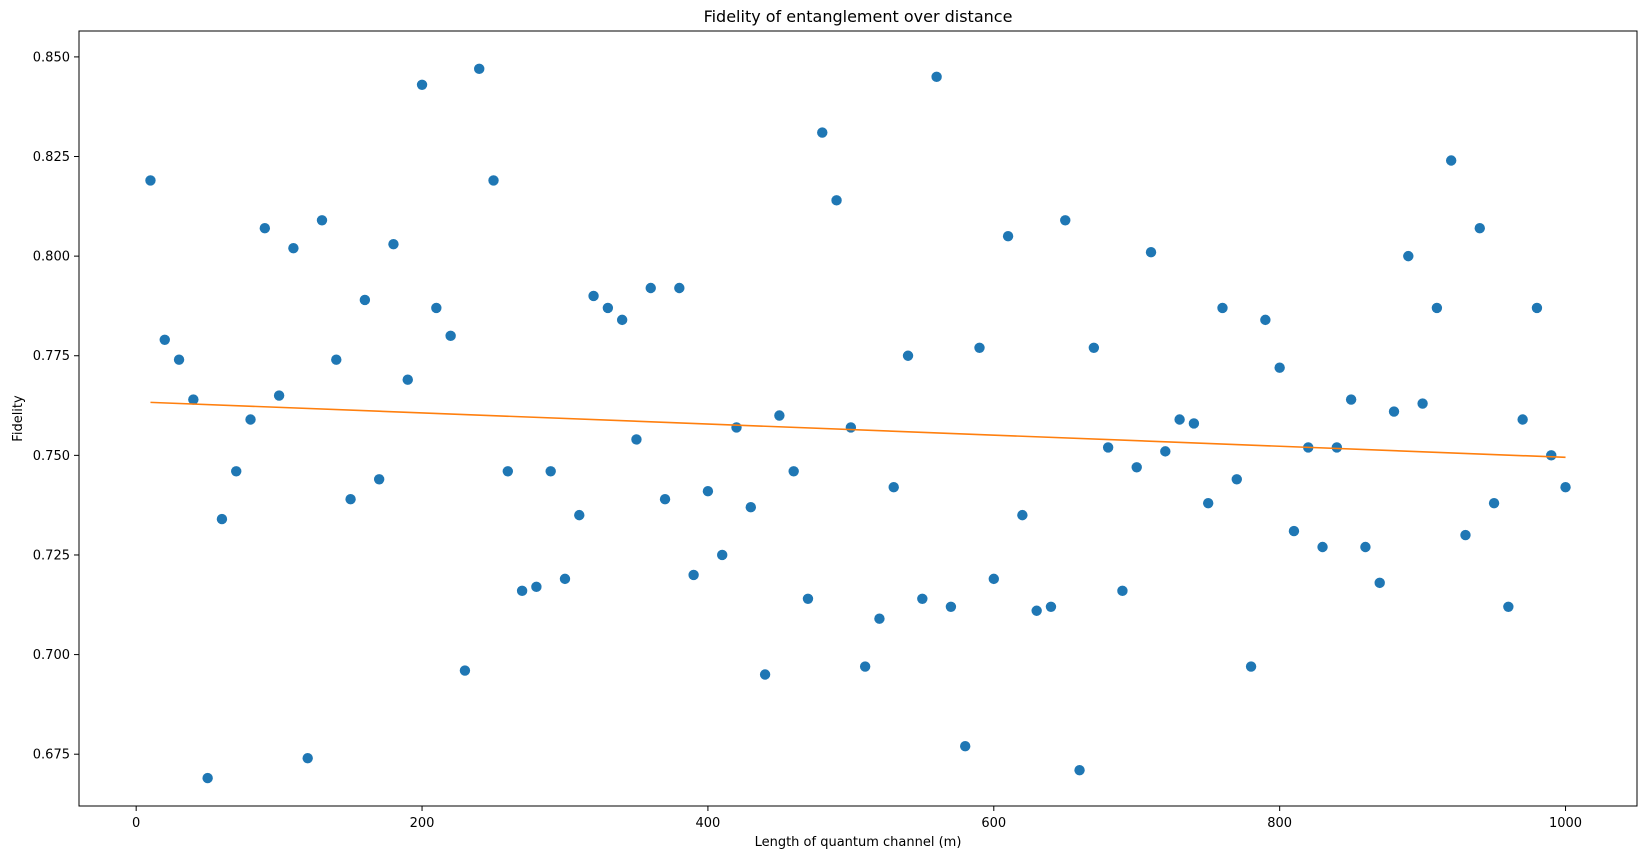 The height and width of the screenshot is (854, 1646). What do you see at coordinates (51, 157) in the screenshot?
I see `y-tick-label: 0.825` at bounding box center [51, 157].